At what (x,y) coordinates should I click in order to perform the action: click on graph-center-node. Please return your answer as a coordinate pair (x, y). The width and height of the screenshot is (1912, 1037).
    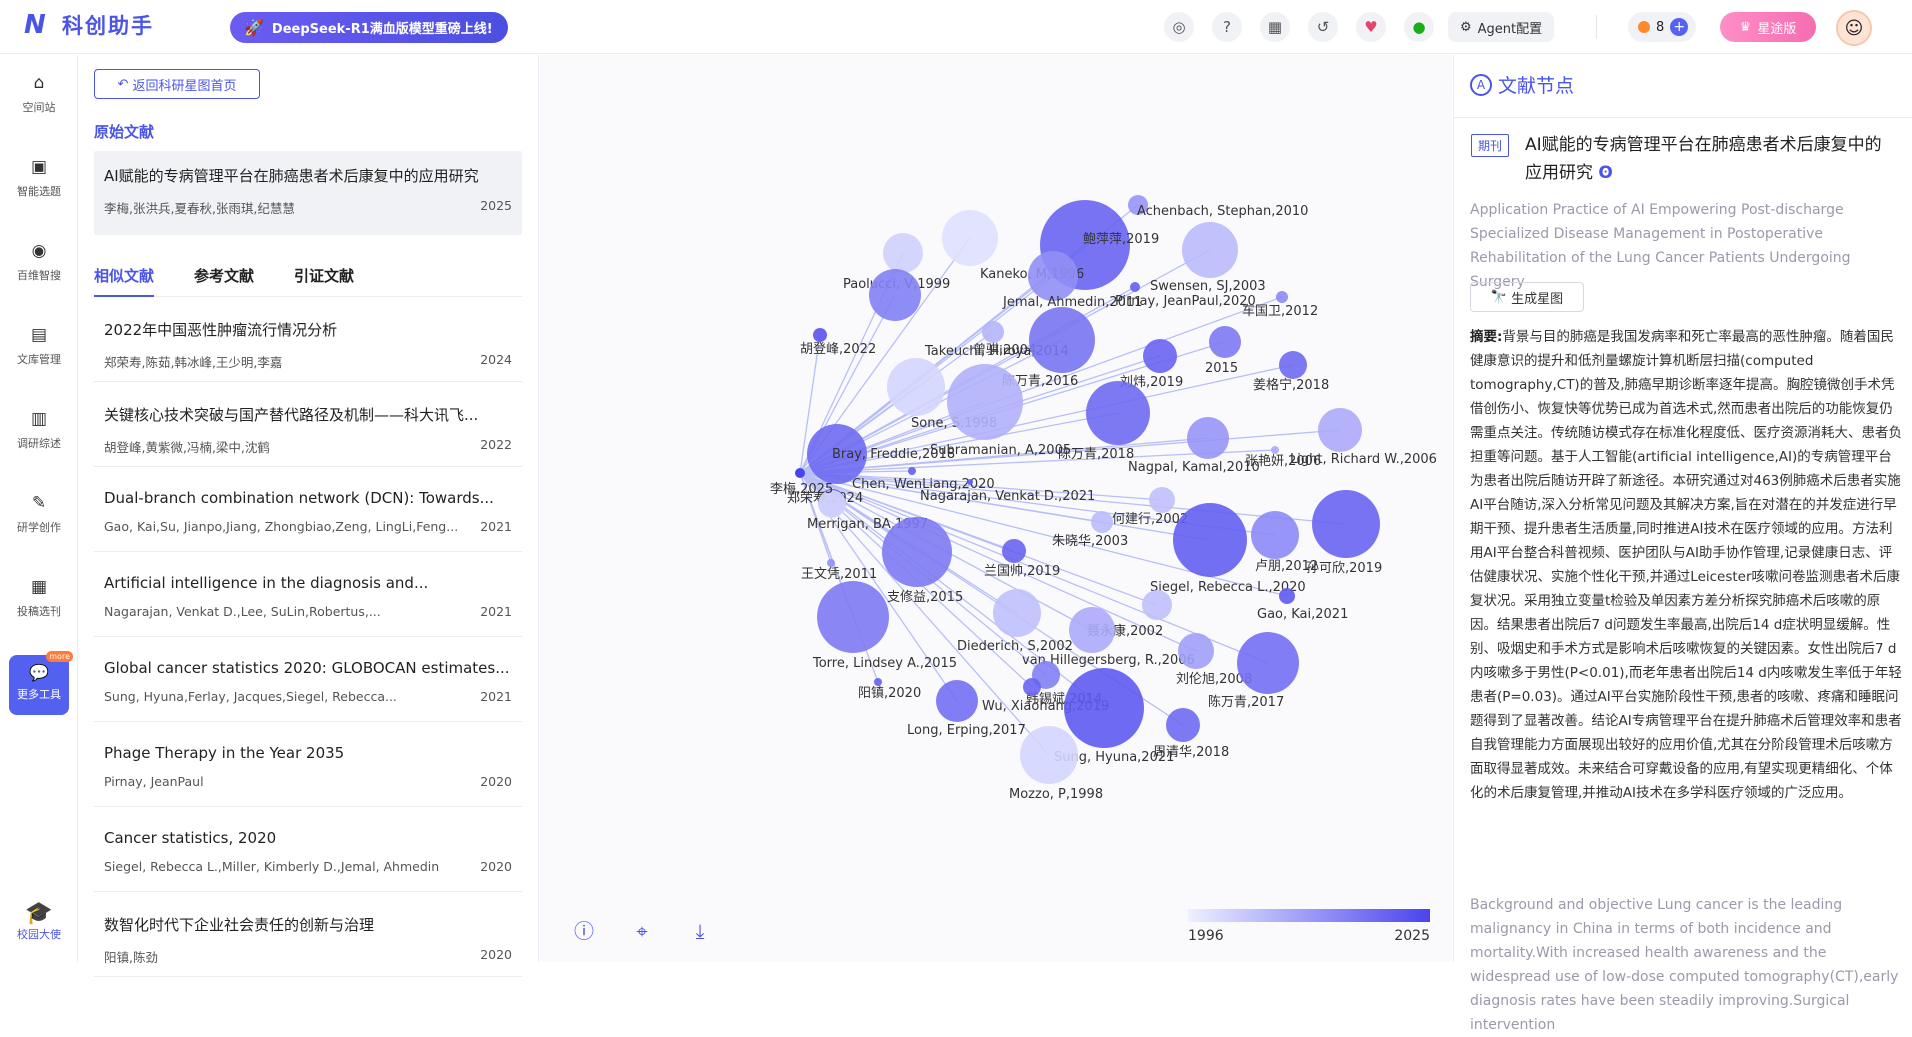
    Looking at the image, I should click on (800, 473).